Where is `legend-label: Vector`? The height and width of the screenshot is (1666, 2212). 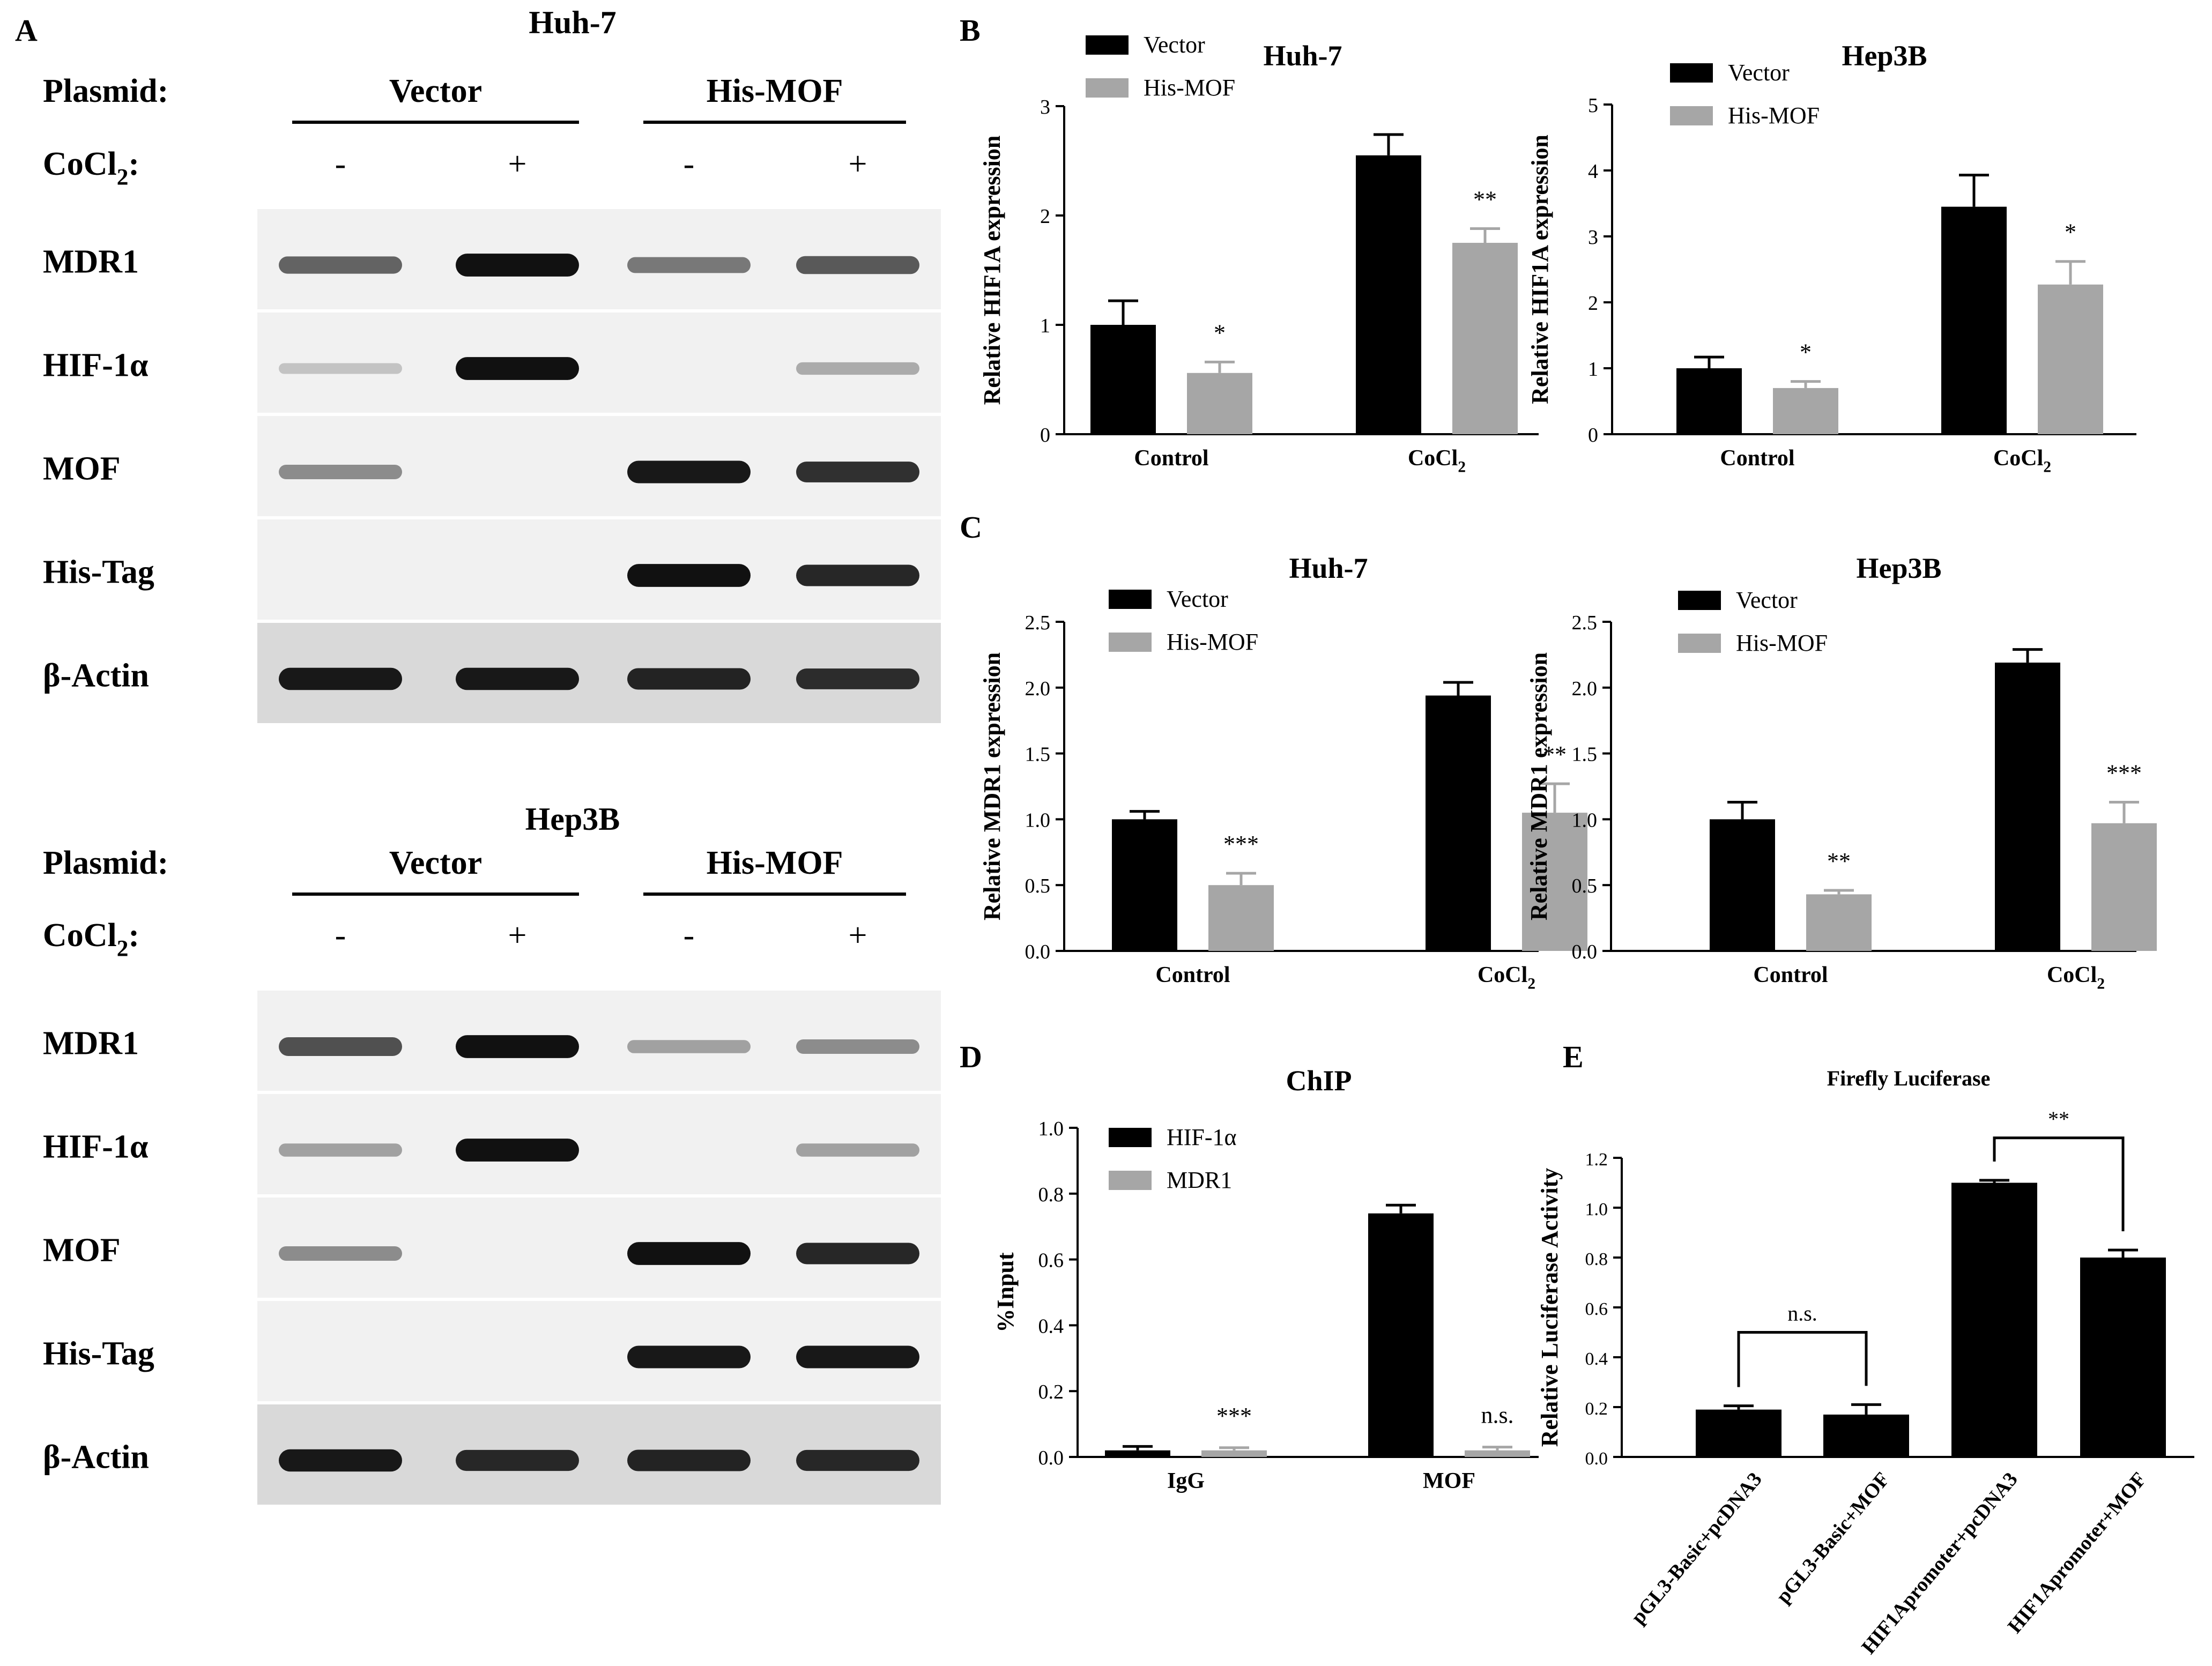 legend-label: Vector is located at coordinates (1197, 599).